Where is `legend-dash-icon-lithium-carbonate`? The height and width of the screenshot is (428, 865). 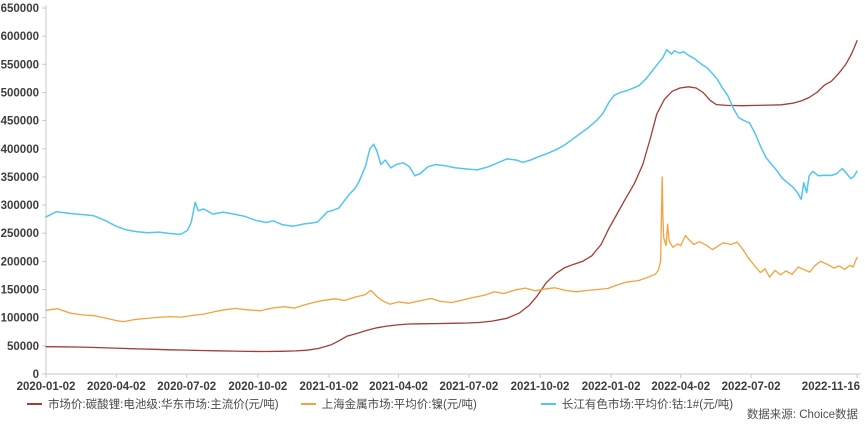 legend-dash-icon-lithium-carbonate is located at coordinates (34, 404).